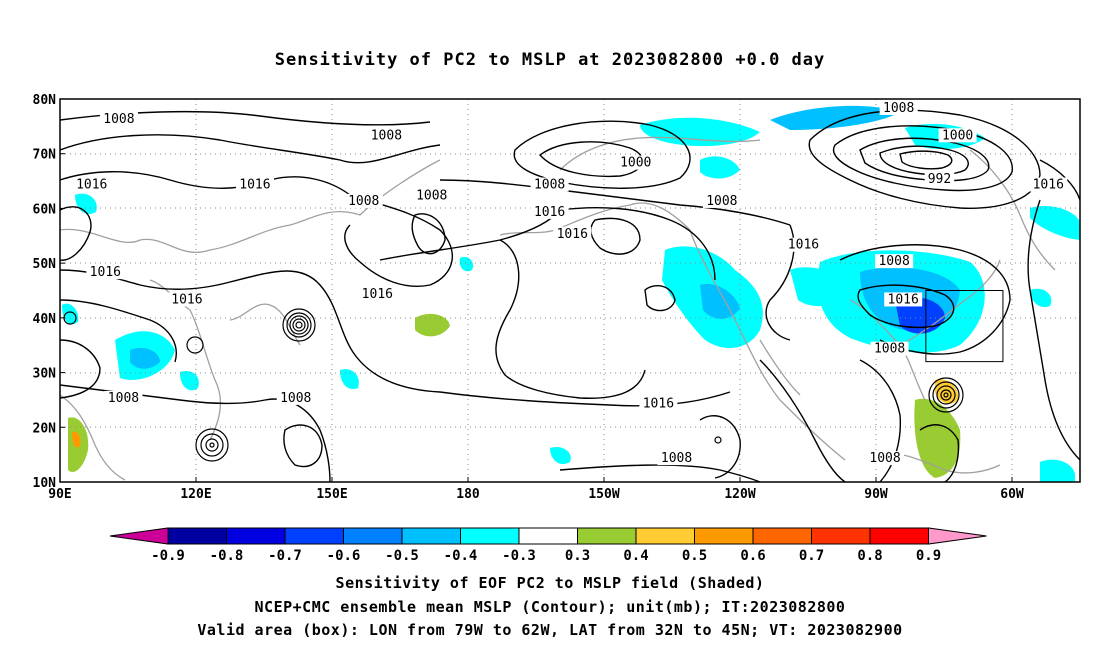 This screenshot has width=1100, height=650. Describe the element at coordinates (189, 380) in the screenshot. I see `shade-cyan-japan` at that location.